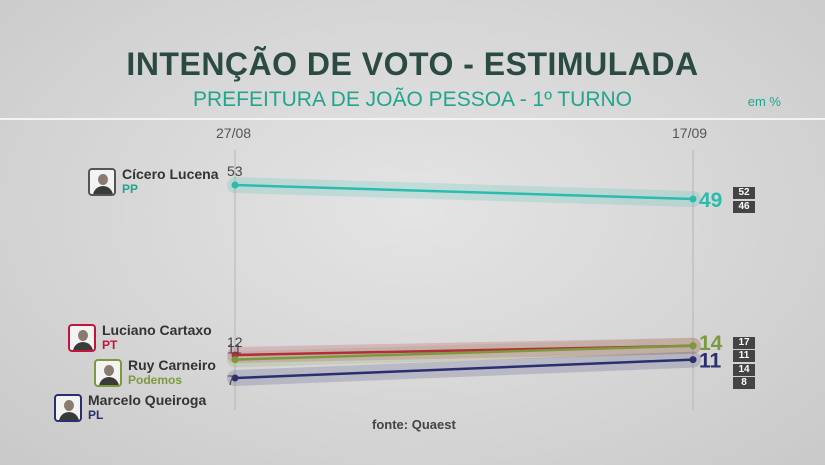 This screenshot has height=465, width=825. Describe the element at coordinates (172, 365) in the screenshot. I see `candidate-name: Ruy Carneiro` at that location.